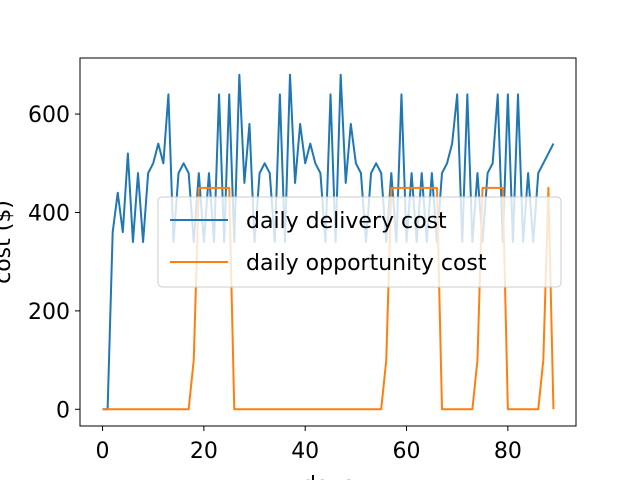 The width and height of the screenshot is (640, 480). Describe the element at coordinates (346, 221) in the screenshot. I see `legend-label-delivery: daily delivery cost` at that location.